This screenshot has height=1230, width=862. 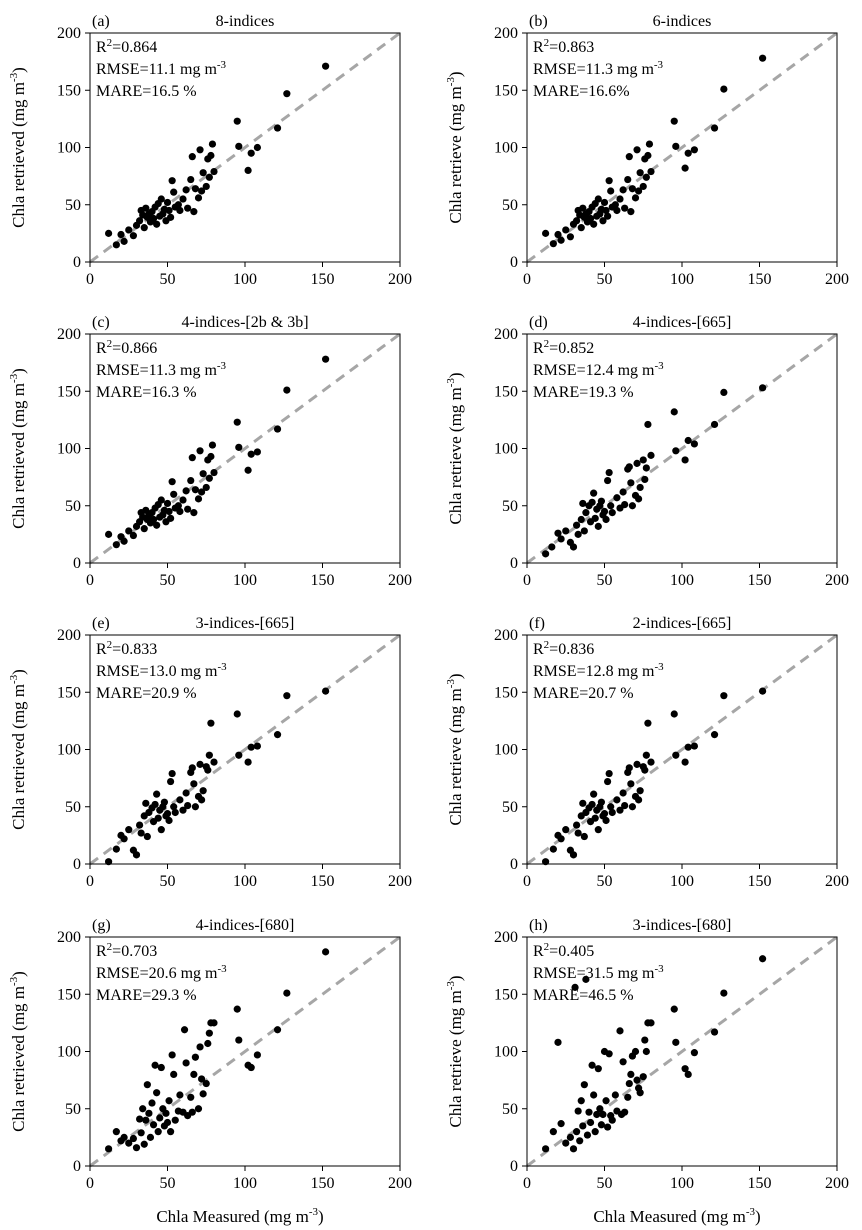 What do you see at coordinates (146, 392) in the screenshot?
I see `mare-annotation: MARE=16.3 %` at bounding box center [146, 392].